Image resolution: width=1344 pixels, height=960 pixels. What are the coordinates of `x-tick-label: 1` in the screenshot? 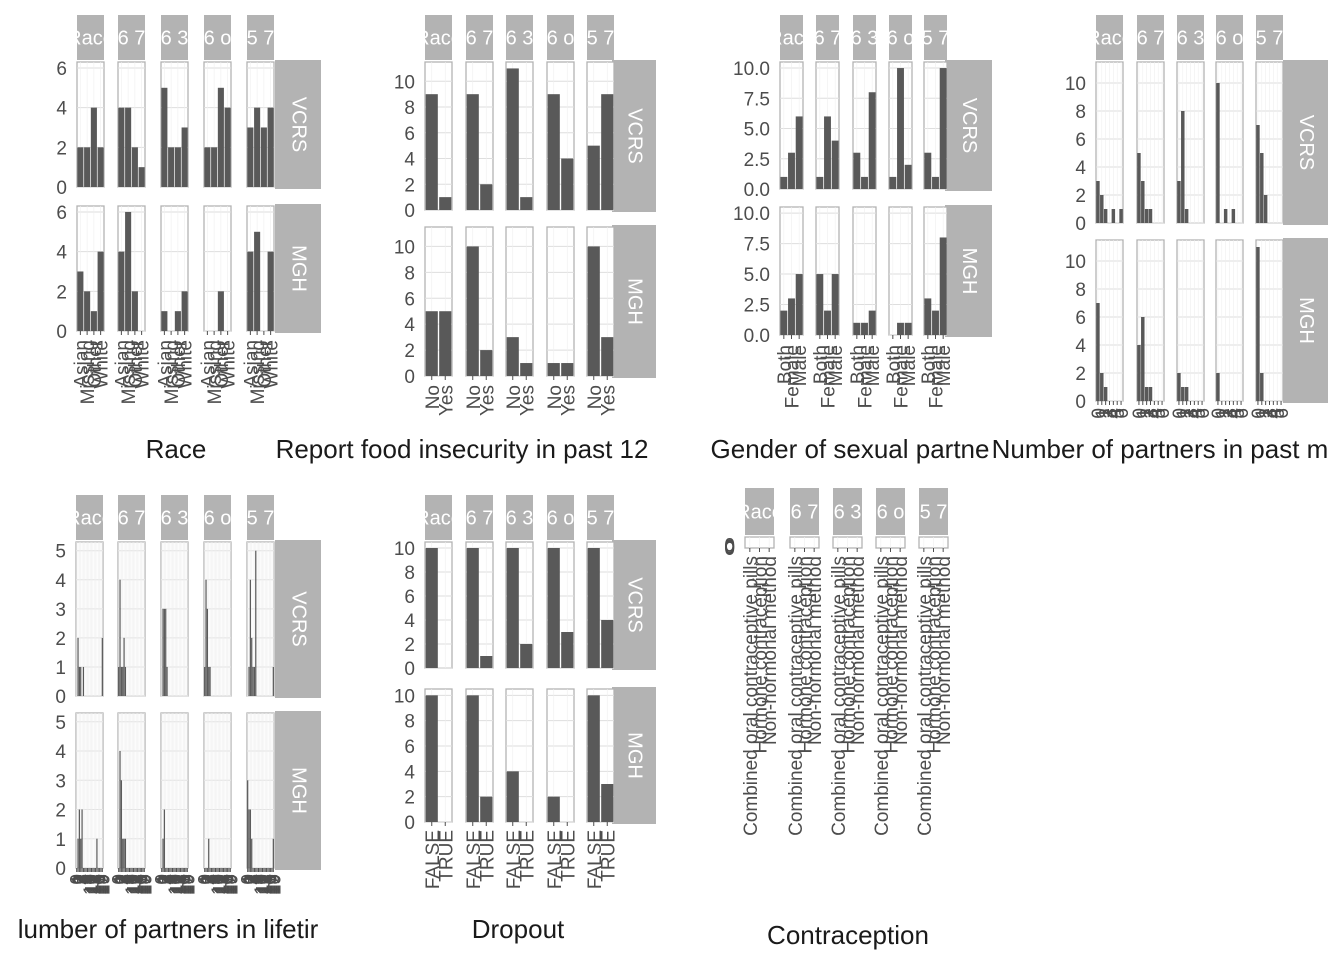 It's located at (1223, 413).